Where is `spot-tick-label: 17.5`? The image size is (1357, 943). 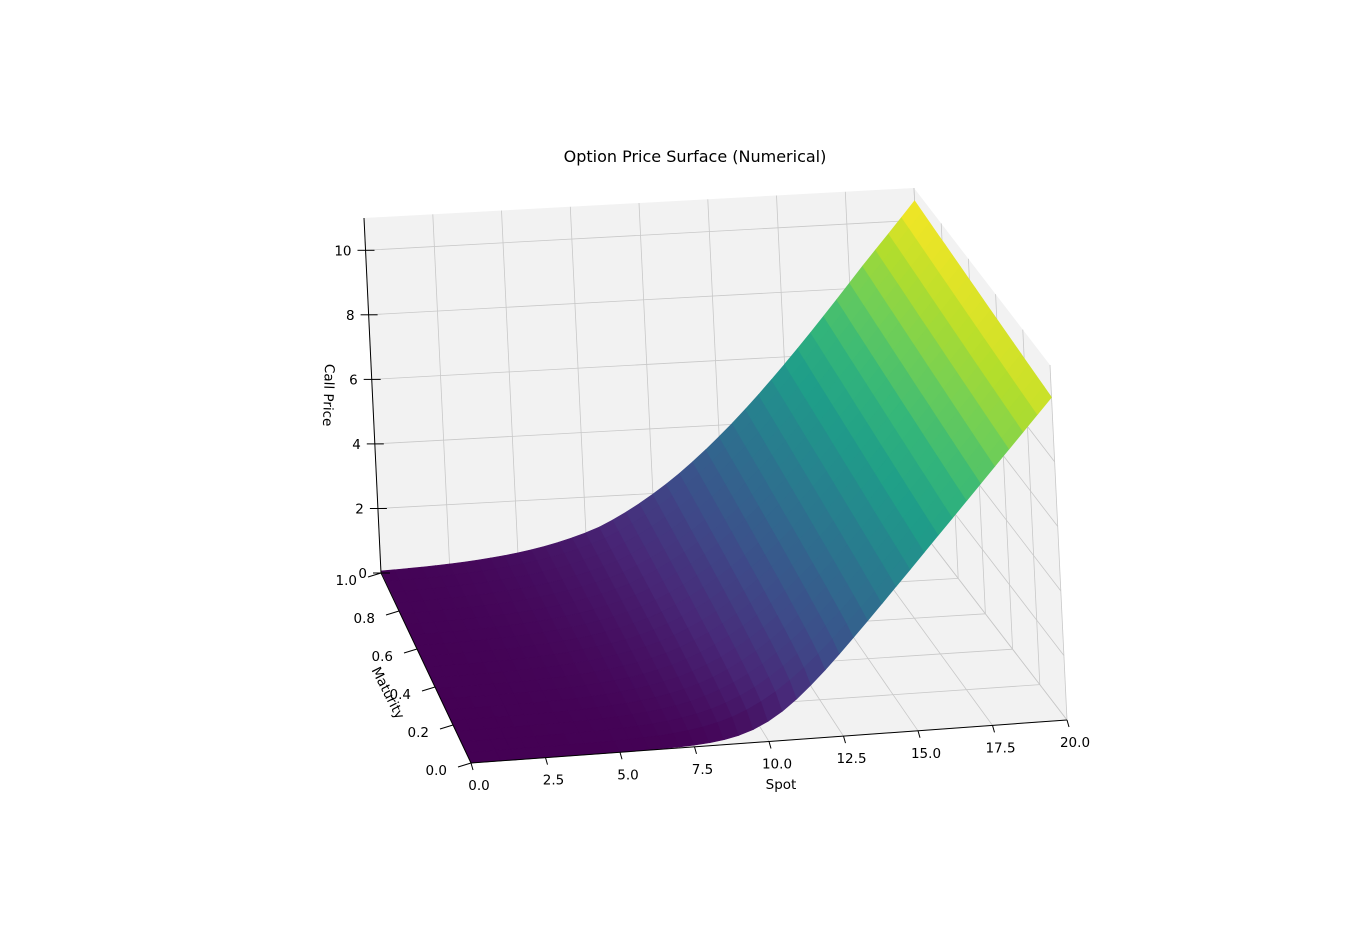
spot-tick-label: 17.5 is located at coordinates (1000, 748).